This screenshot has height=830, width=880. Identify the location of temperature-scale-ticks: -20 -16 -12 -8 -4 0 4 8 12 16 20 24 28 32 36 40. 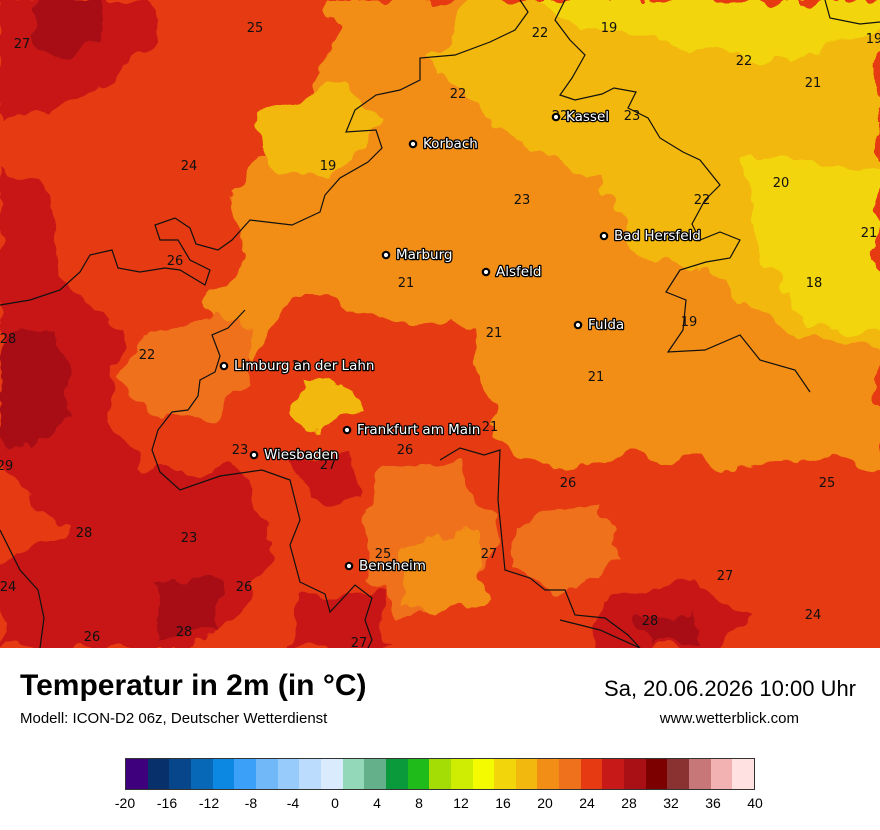
(439, 804).